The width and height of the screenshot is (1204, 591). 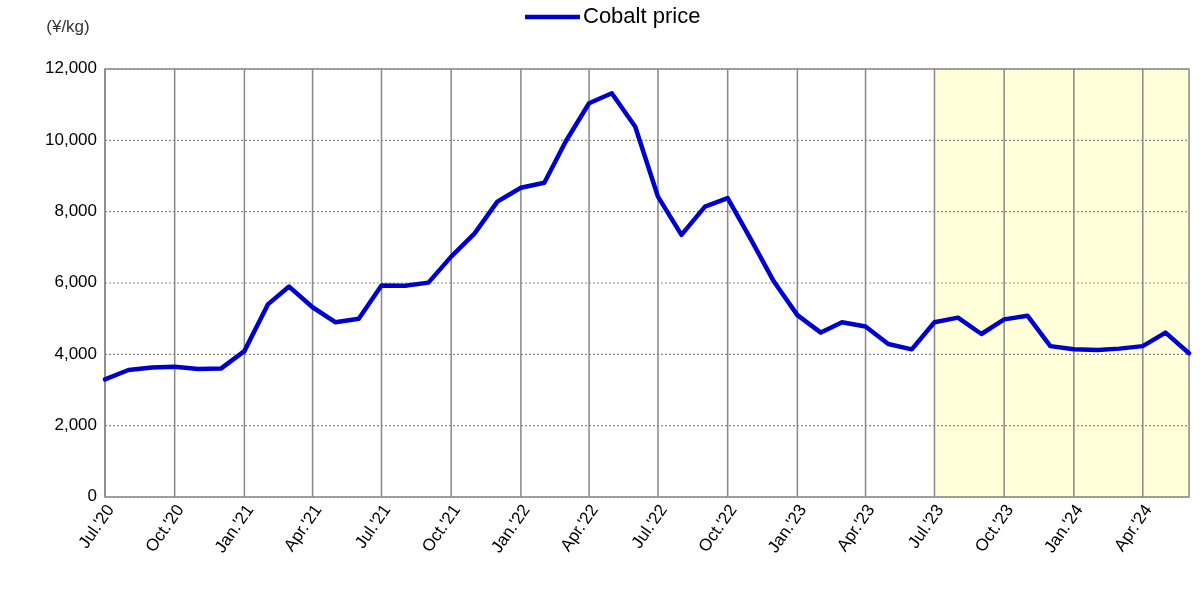 I want to click on y-tick-label: 8,000, so click(x=75, y=211).